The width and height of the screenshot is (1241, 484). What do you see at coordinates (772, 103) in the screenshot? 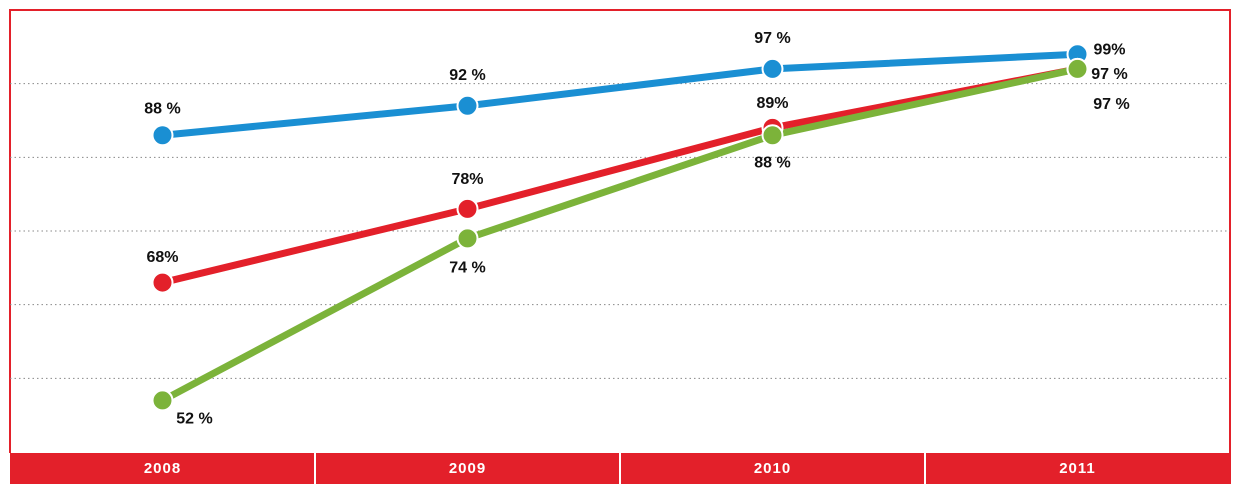
I see `data-label: 89%` at bounding box center [772, 103].